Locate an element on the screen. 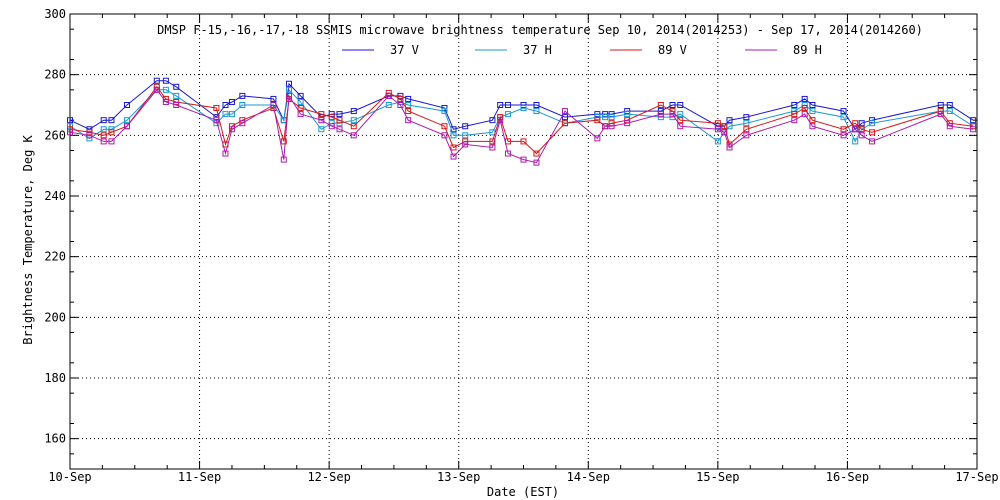 The image size is (1000, 500). y-tick-label: 240 is located at coordinates (55, 196).